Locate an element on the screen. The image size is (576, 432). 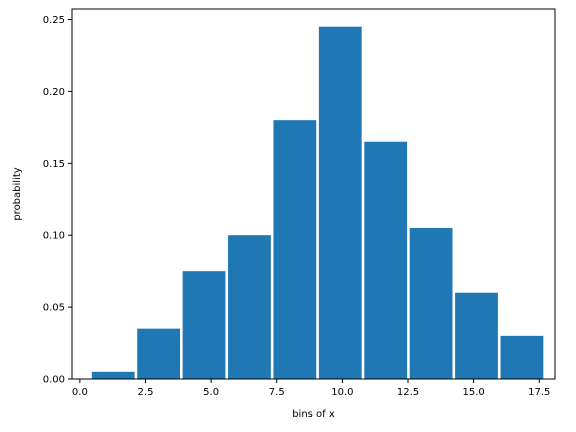
x-tick-label: 12.5 is located at coordinates (408, 392).